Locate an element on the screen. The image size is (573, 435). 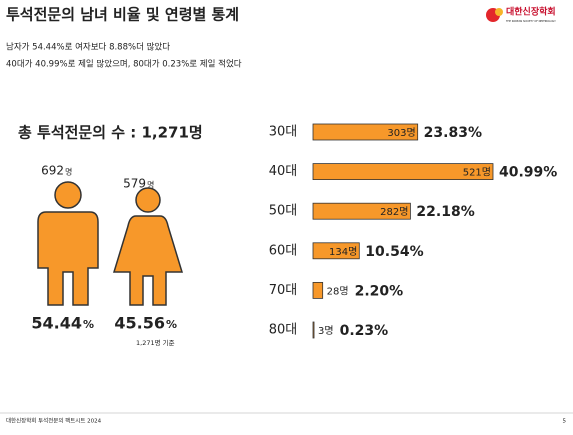
total: 총 투석전문의 수 : 1,271명 is located at coordinates (110, 133).